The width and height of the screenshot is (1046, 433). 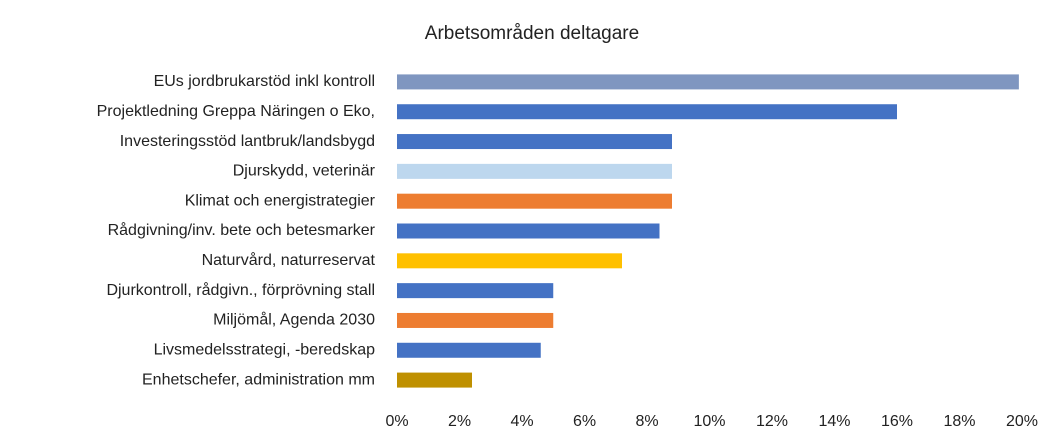 I want to click on y-tick-label: Rådgivning/inv. bete och betesmarker, so click(x=242, y=230).